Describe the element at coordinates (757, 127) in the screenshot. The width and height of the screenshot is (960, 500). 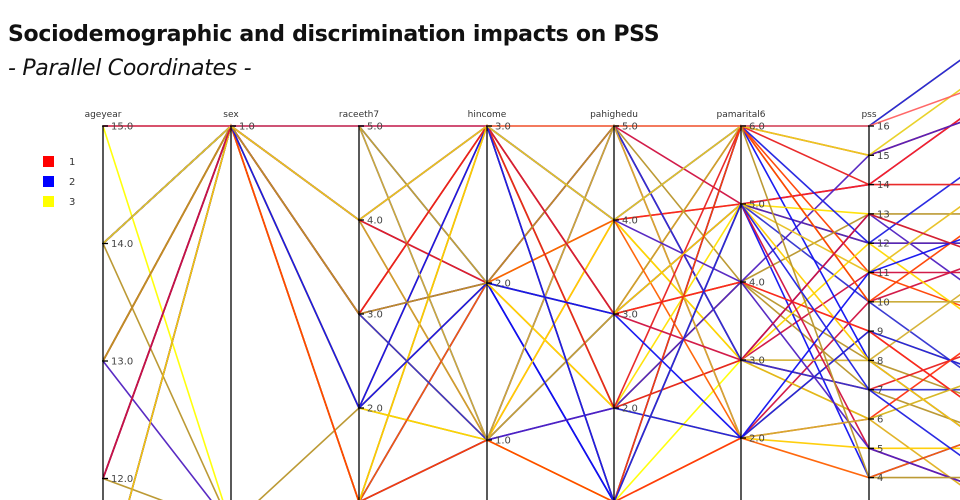
I see `tick-label: 6.0` at that location.